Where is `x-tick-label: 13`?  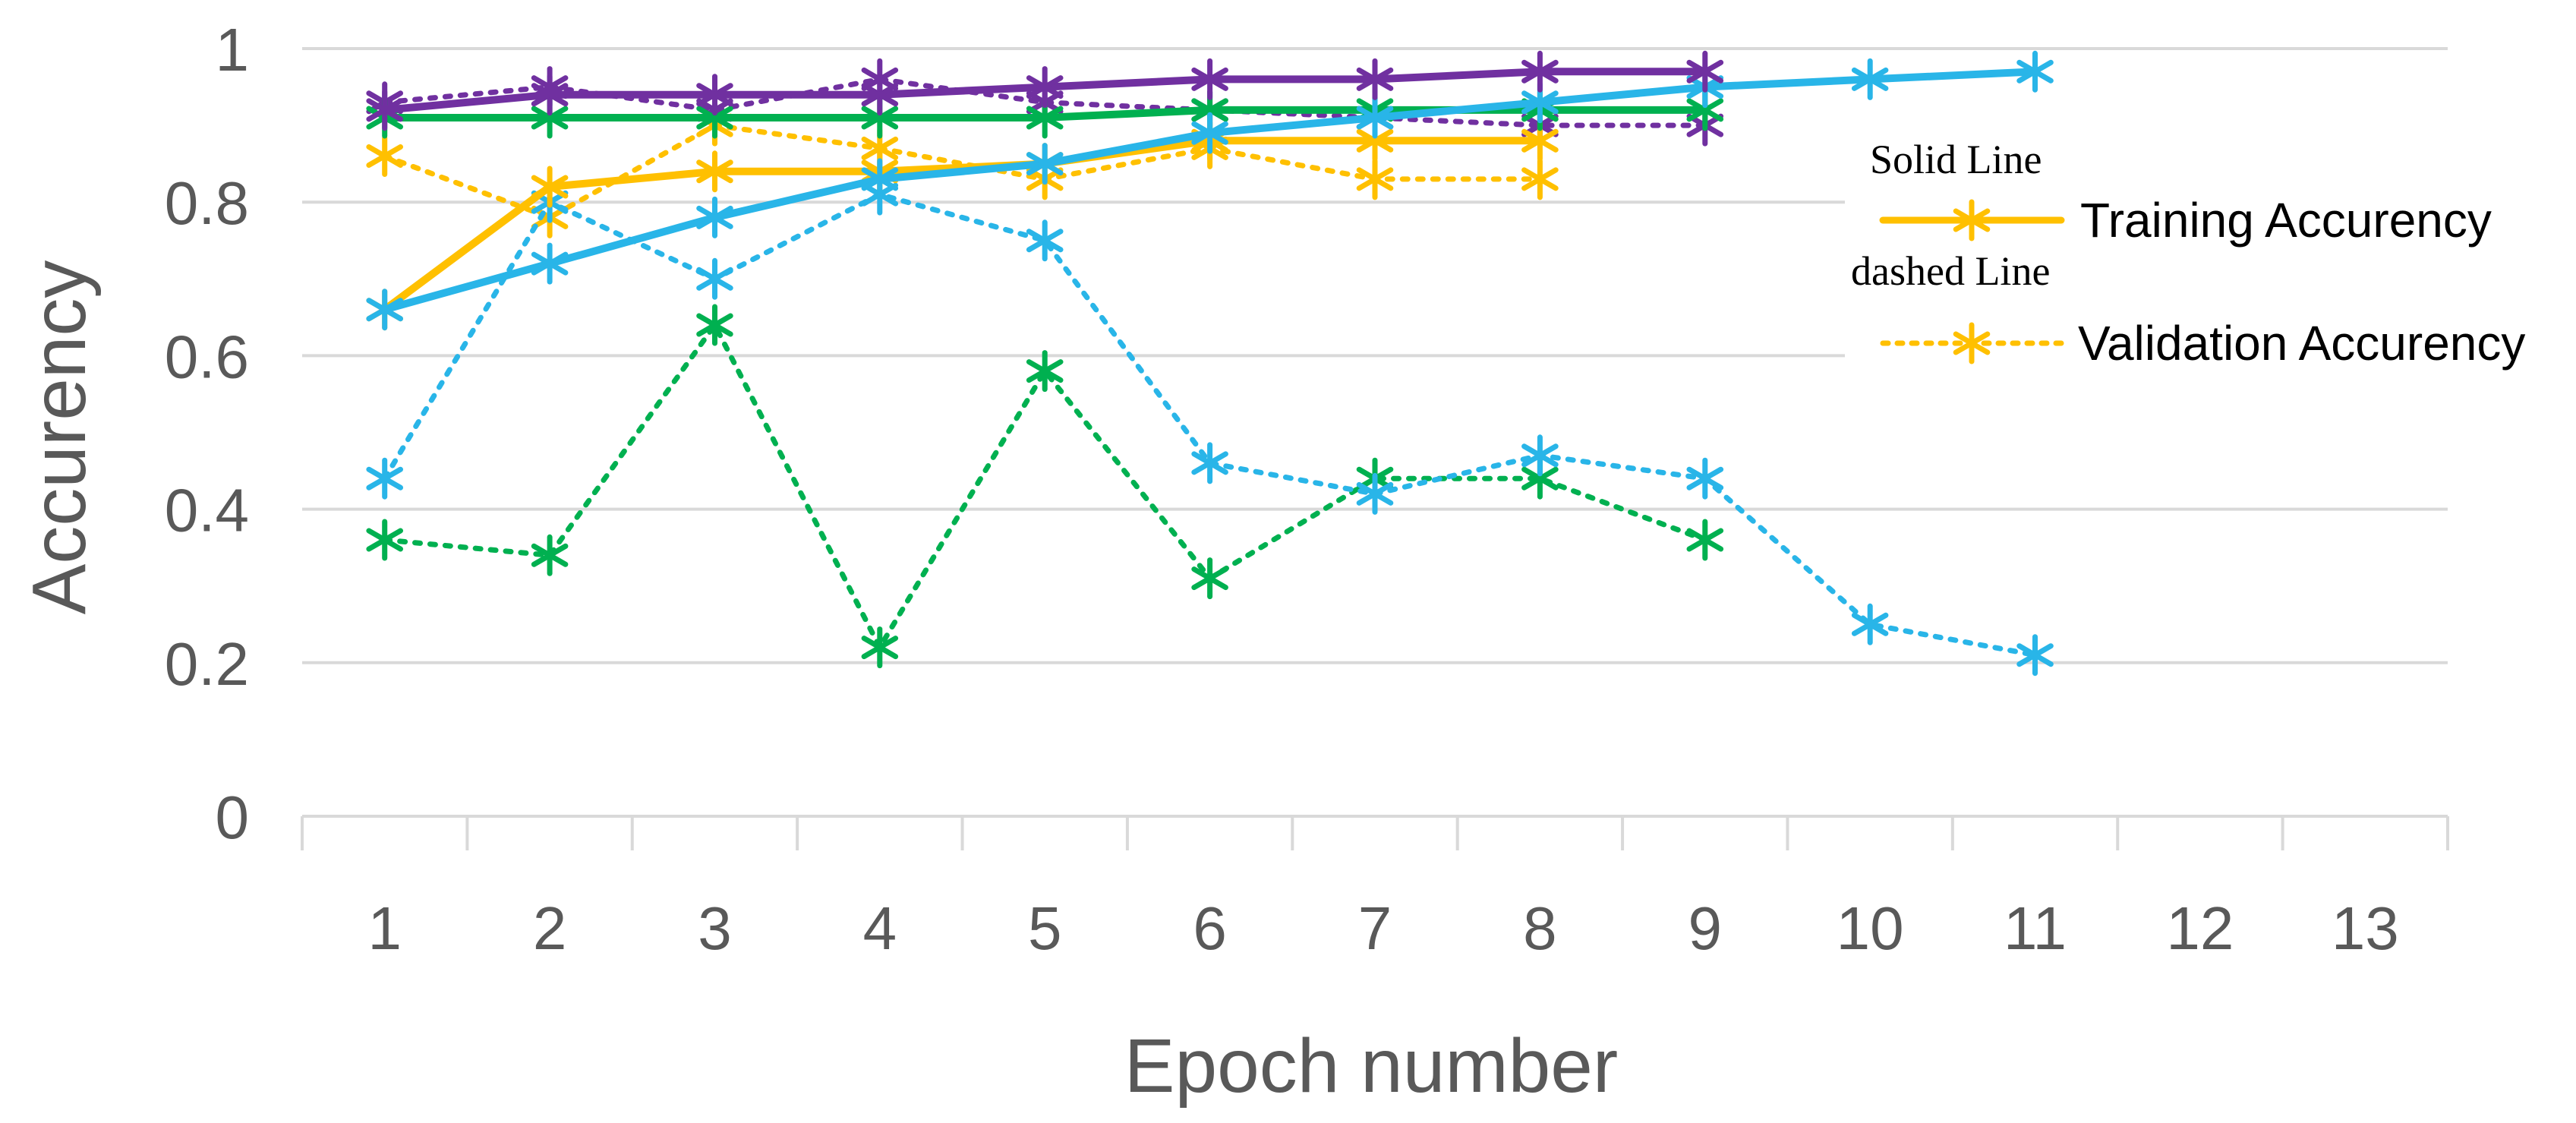
x-tick-label: 13 is located at coordinates (2365, 928).